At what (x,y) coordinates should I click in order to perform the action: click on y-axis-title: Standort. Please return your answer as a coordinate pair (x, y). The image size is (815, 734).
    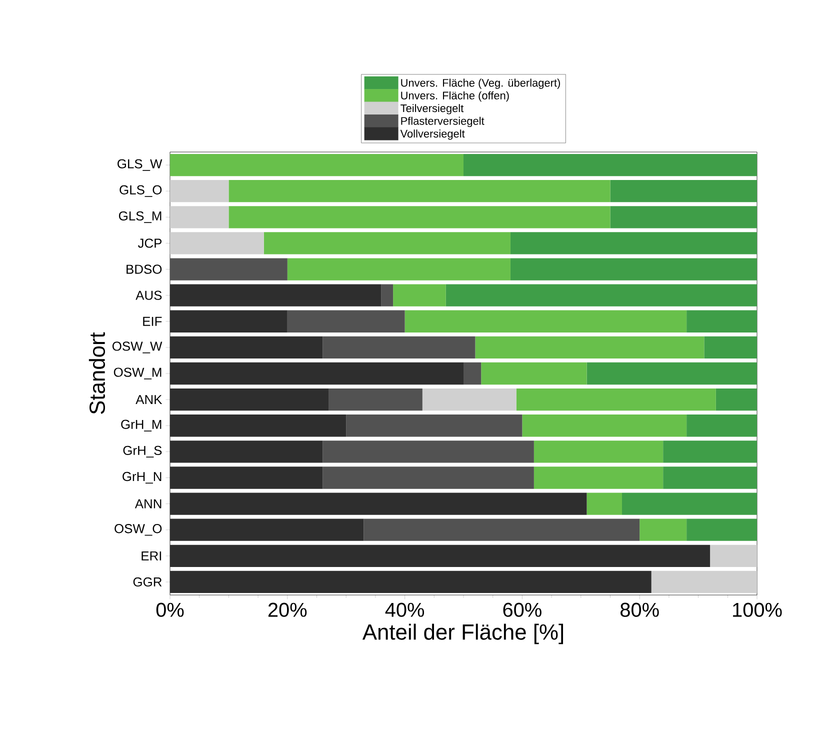
    Looking at the image, I should click on (97, 373).